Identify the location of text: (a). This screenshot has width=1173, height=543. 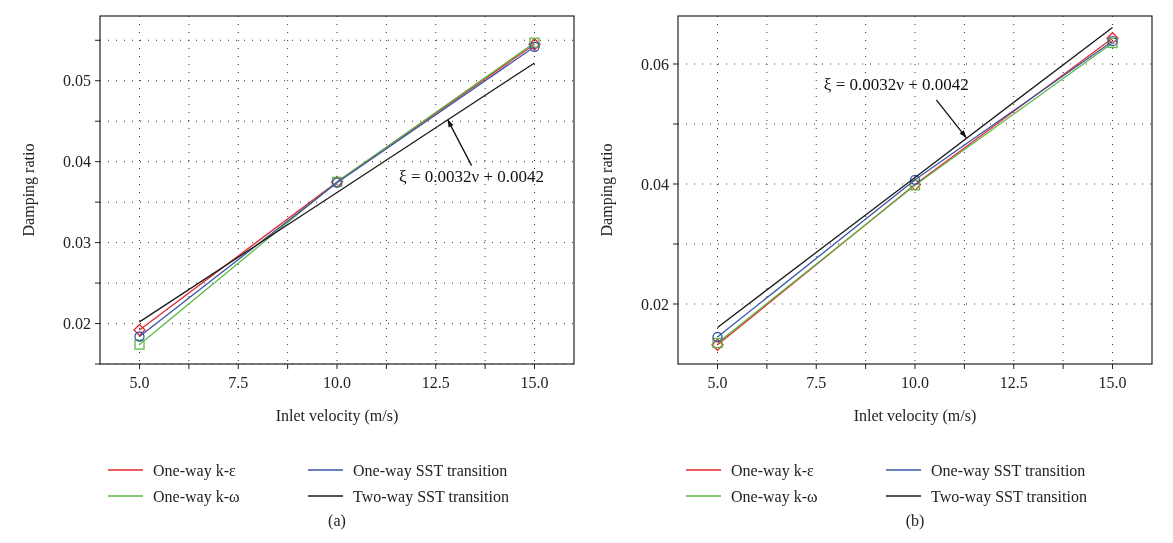
(337, 521).